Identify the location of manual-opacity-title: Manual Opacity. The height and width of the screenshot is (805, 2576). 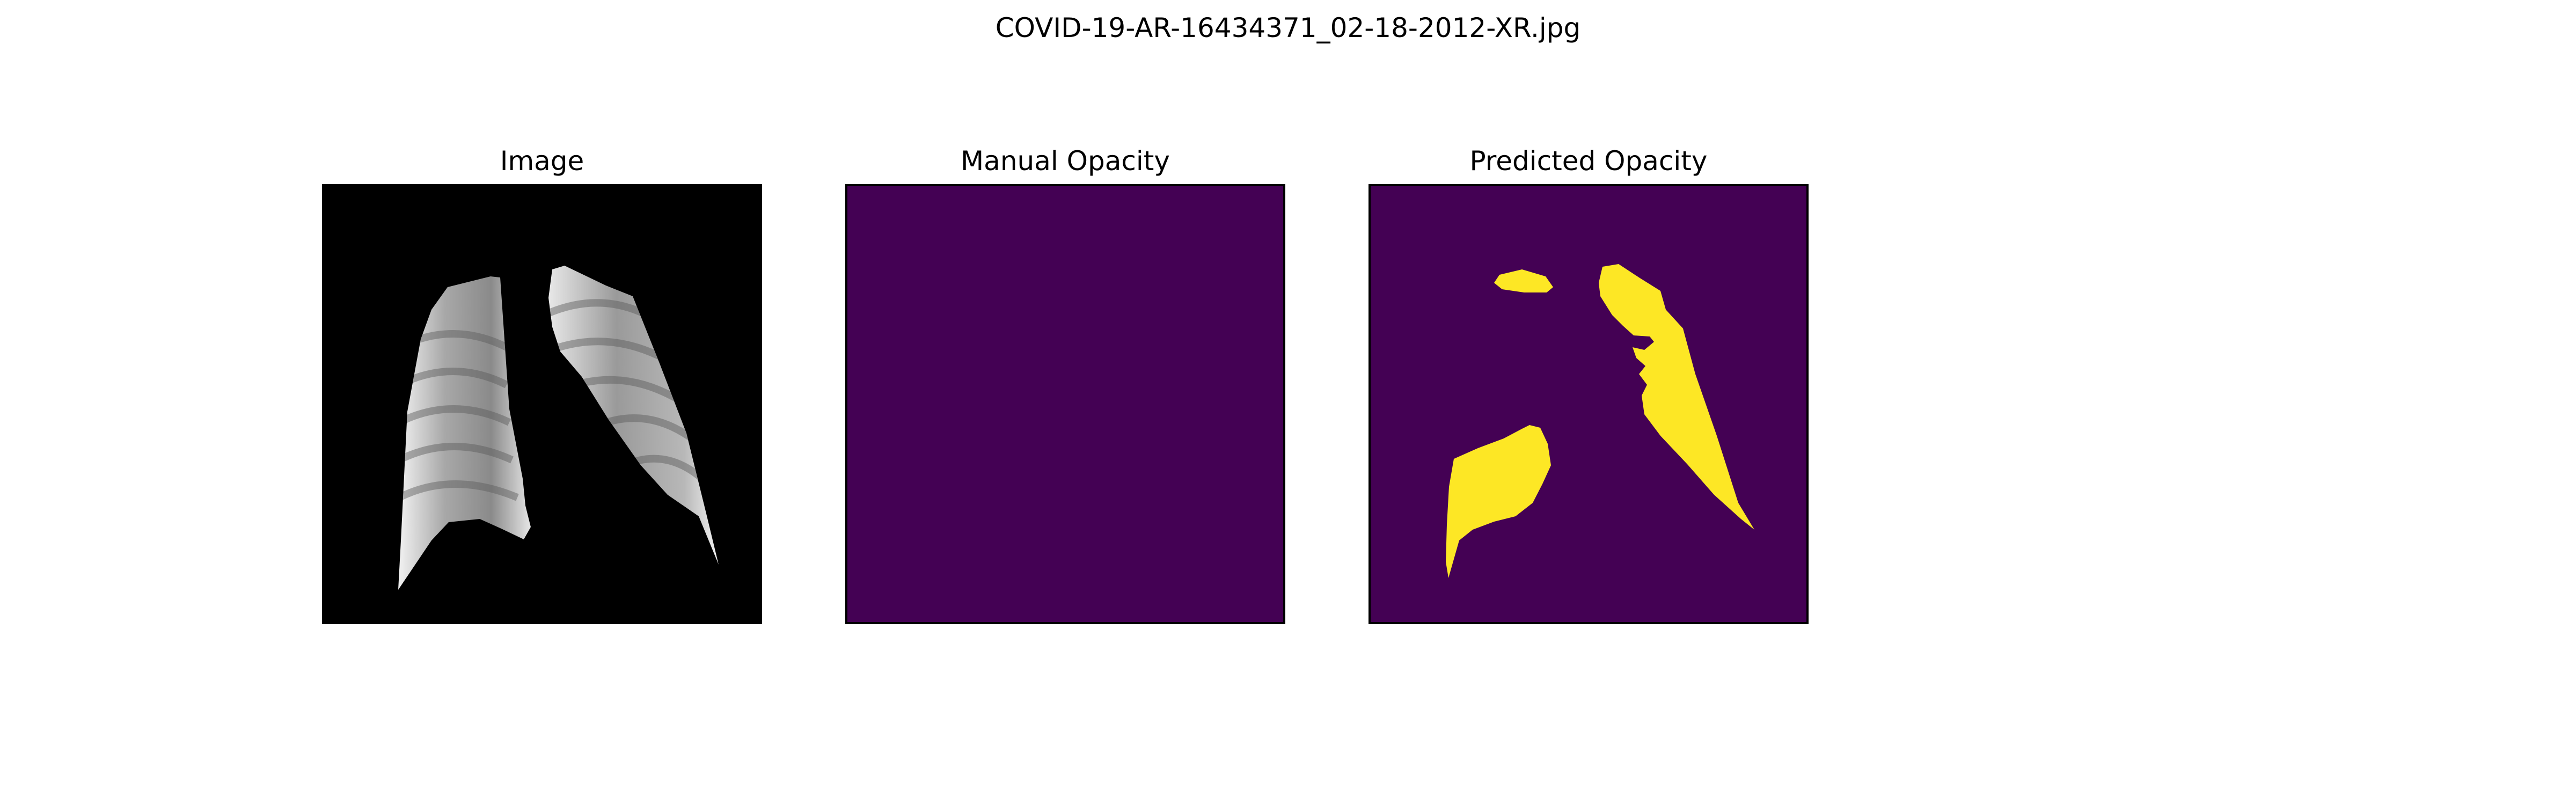
(1065, 161).